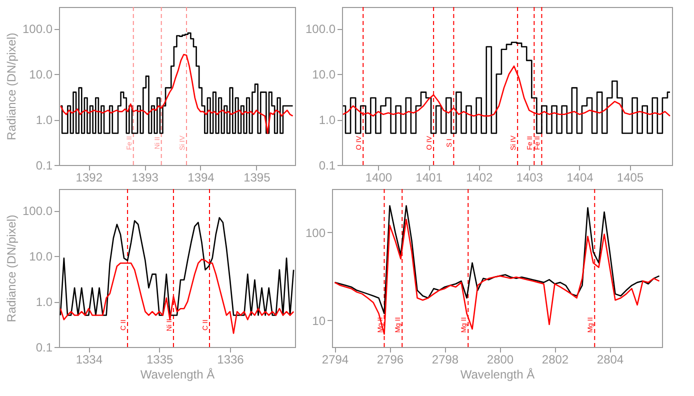 The image size is (694, 396). Describe the element at coordinates (530, 177) in the screenshot. I see `x-tick-label: 1403` at that location.